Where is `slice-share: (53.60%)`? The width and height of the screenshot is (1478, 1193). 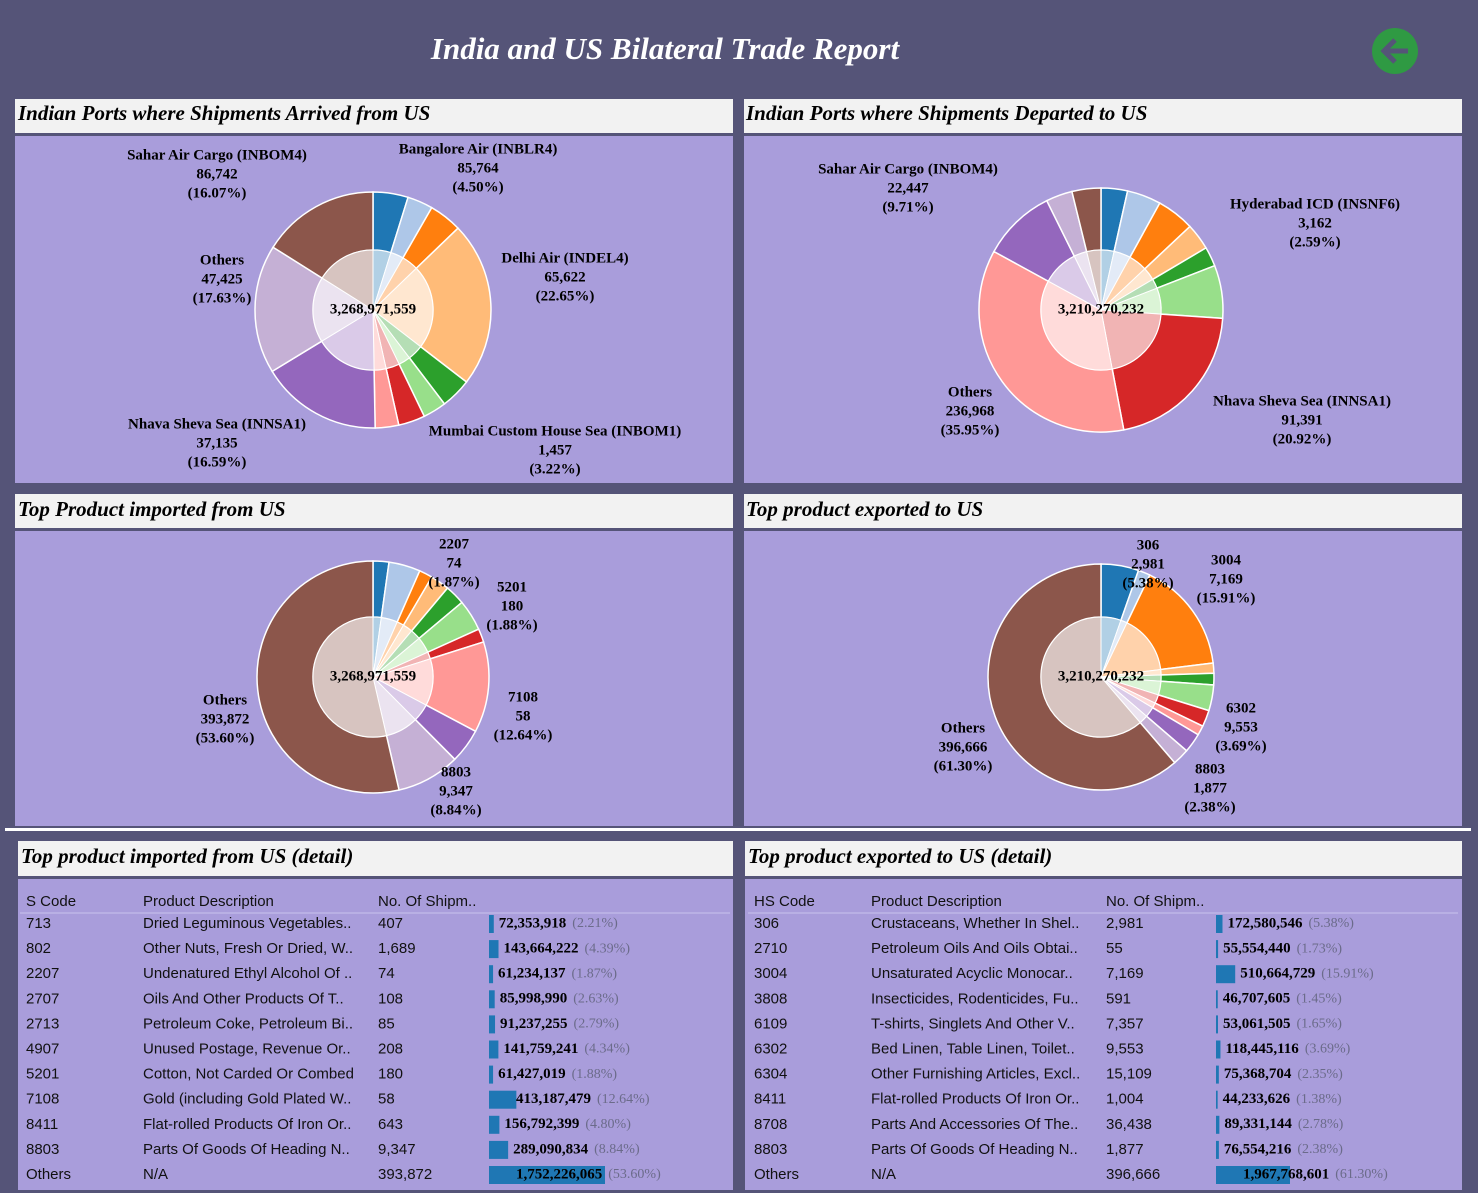
slice-share: (53.60%) is located at coordinates (225, 738).